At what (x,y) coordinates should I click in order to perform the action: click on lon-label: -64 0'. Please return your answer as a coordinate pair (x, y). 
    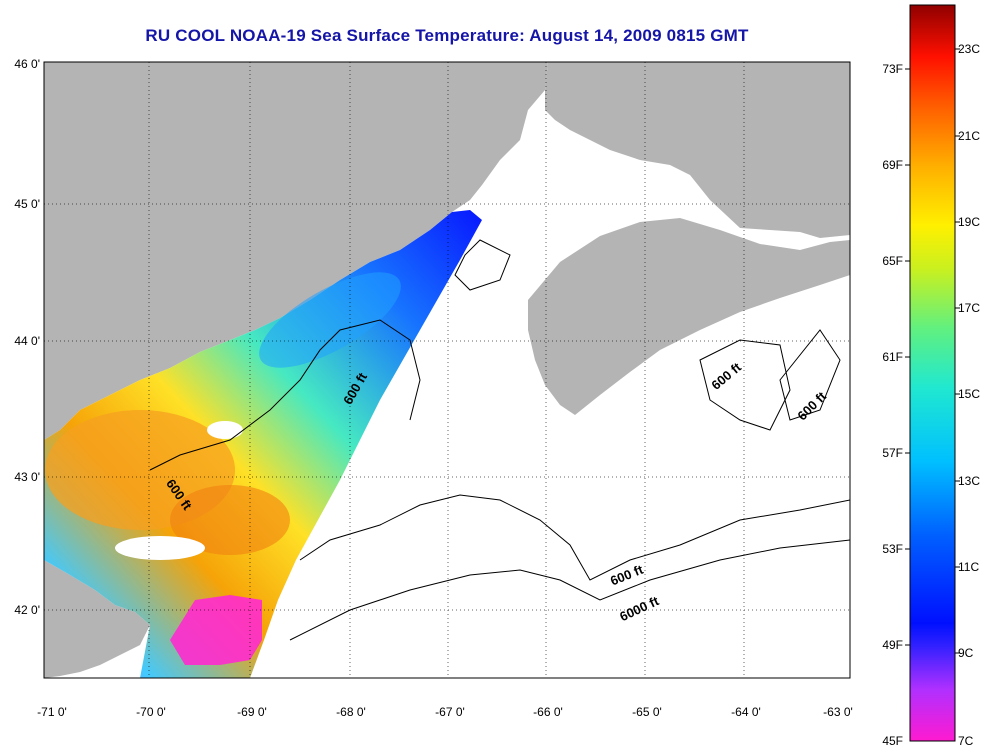
    Looking at the image, I should click on (746, 712).